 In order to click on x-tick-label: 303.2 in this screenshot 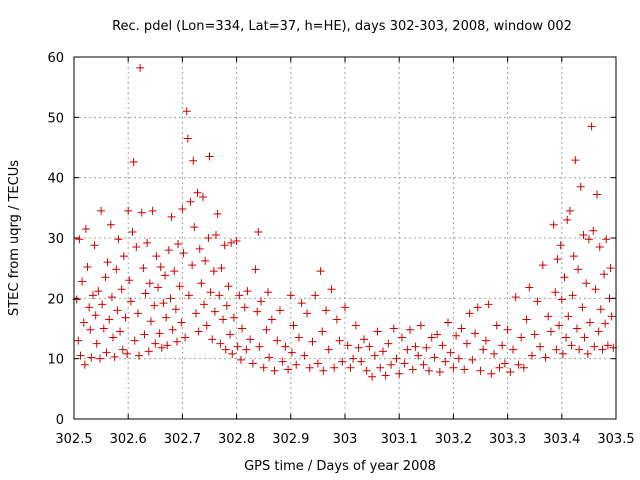, I will do `click(453, 439)`.